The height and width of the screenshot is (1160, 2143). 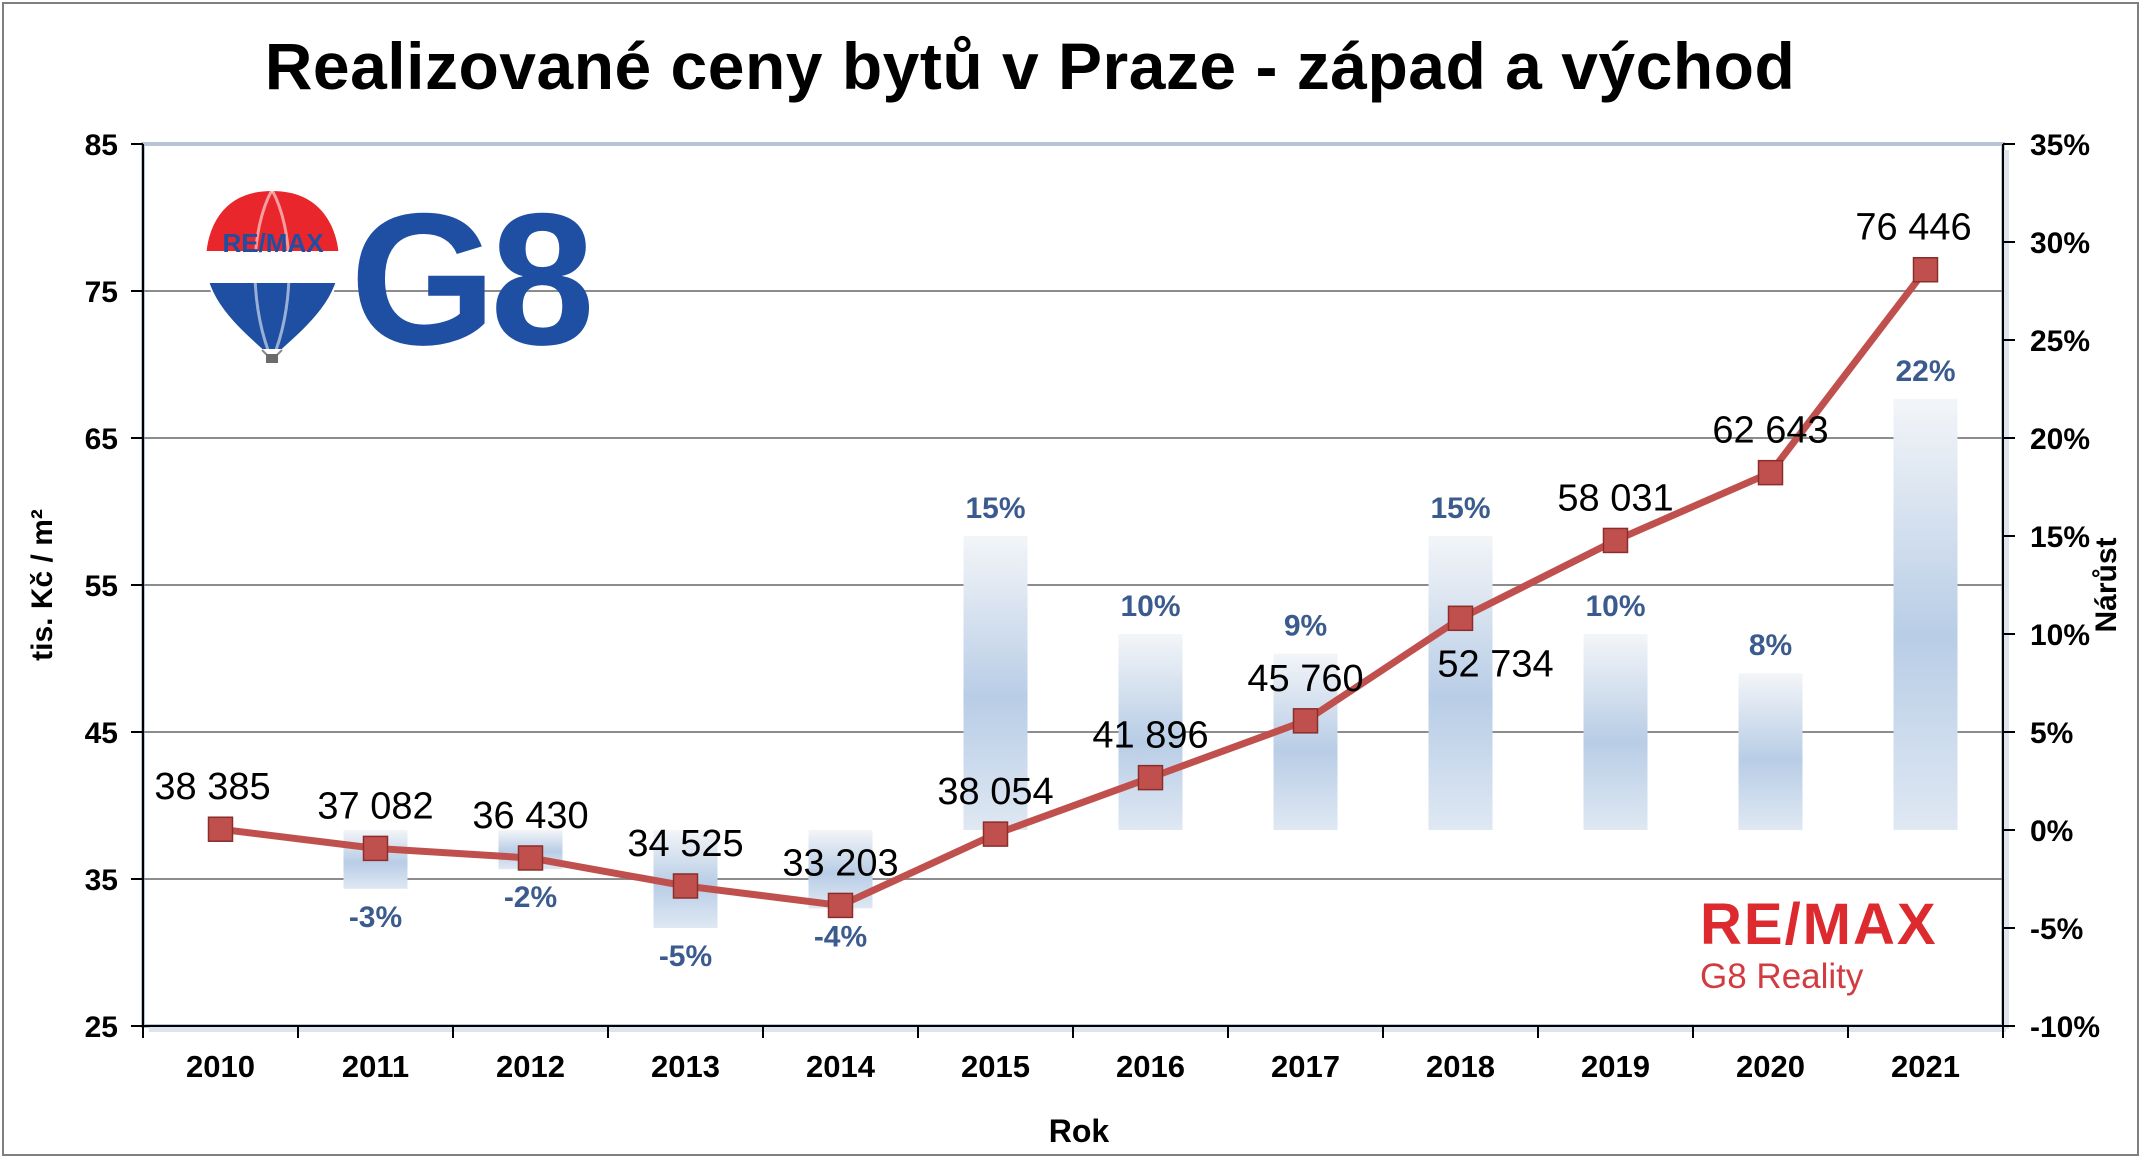 I want to click on balloon-envelope, so click(x=272, y=269).